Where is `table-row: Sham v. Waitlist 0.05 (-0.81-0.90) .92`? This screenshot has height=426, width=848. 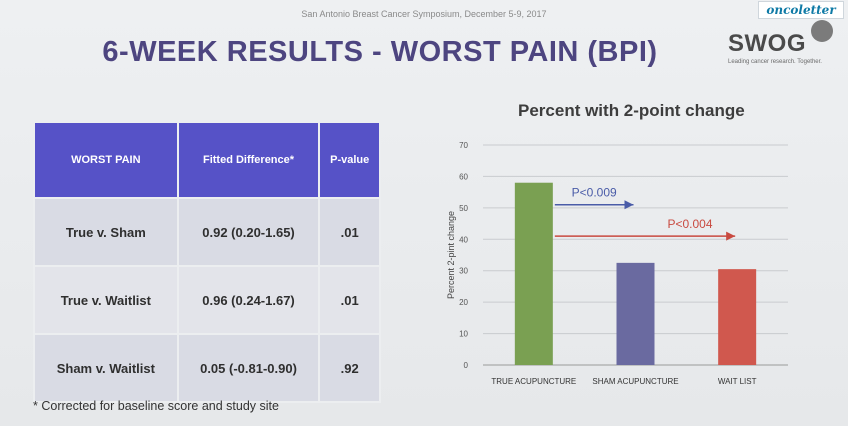
table-row: Sham v. Waitlist 0.05 (-0.81-0.90) .92 is located at coordinates (207, 368).